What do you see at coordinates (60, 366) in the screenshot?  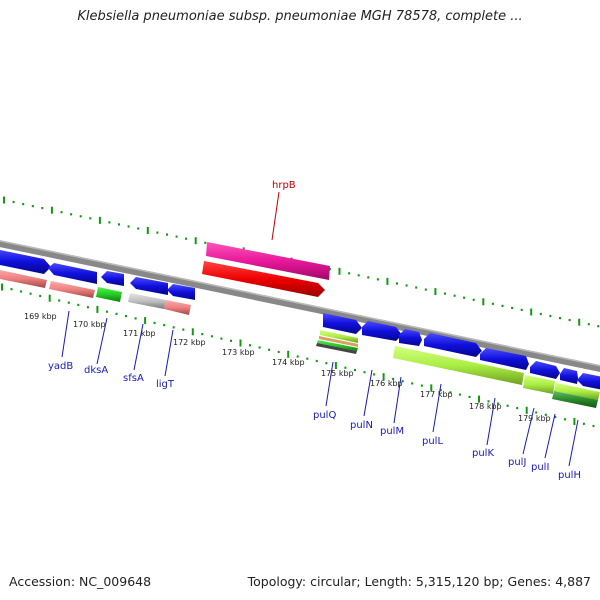 I see `gene-label-yadB: yadB` at bounding box center [60, 366].